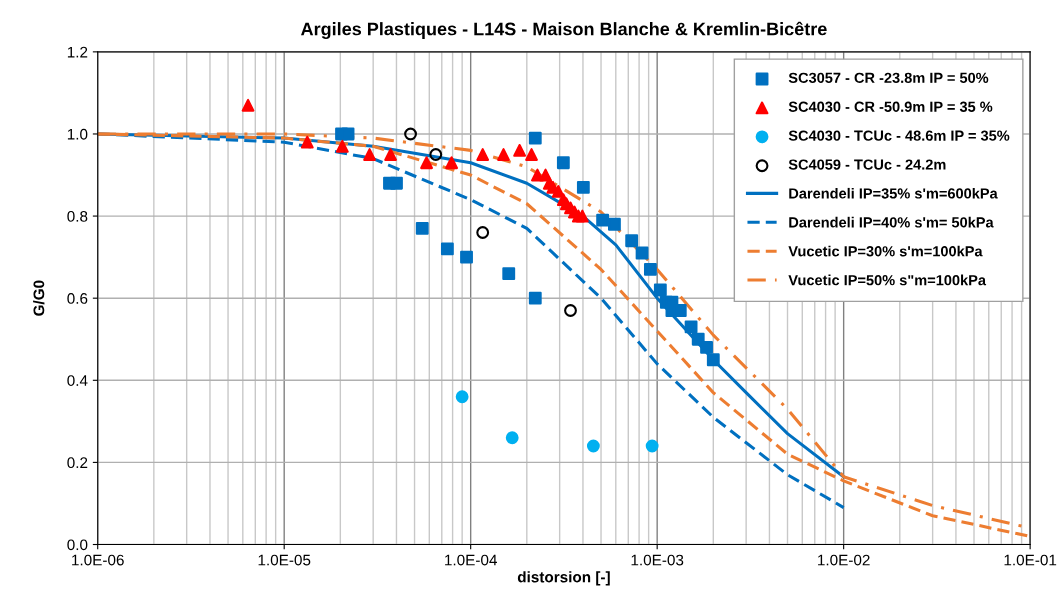 This screenshot has width=1062, height=603. Describe the element at coordinates (891, 222) in the screenshot. I see `legend-label: Darendeli IP=40% s'm= 50kPa` at that location.